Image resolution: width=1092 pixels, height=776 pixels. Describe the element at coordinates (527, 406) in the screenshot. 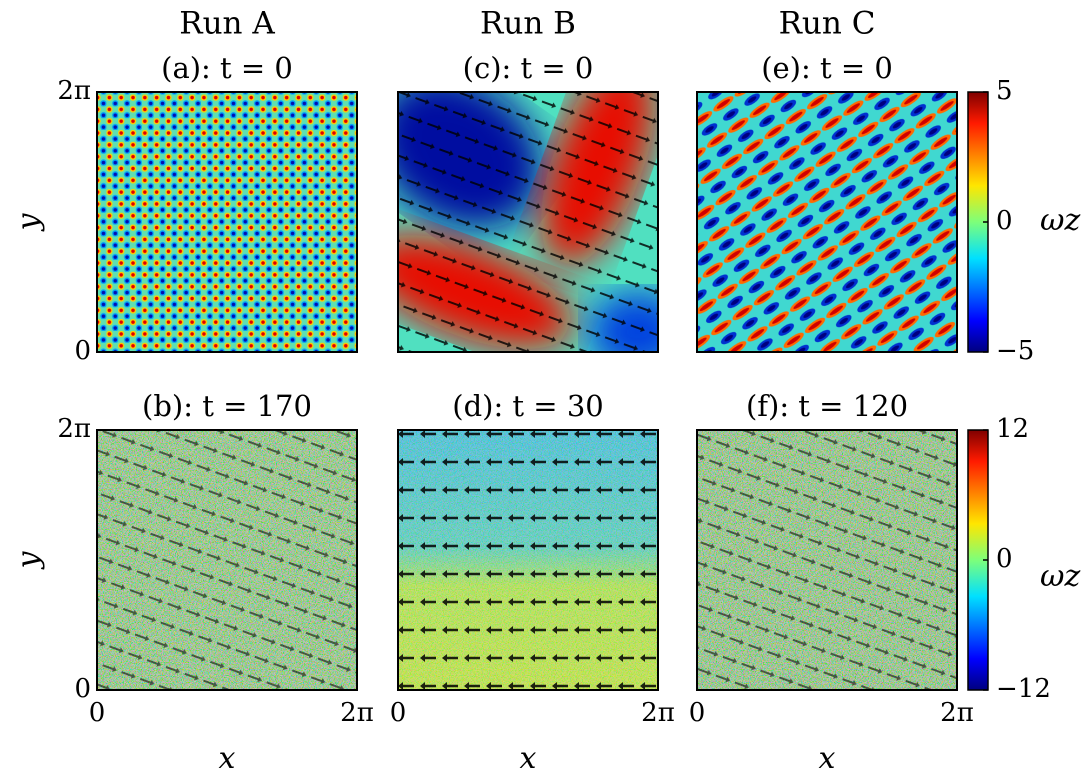

I see `panel-title: (d): t = 30` at that location.